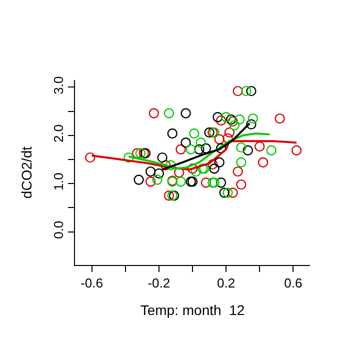 The width and height of the screenshot is (340, 340). Describe the element at coordinates (192, 310) in the screenshot. I see `x-axis-title: Temp: month 12` at that location.